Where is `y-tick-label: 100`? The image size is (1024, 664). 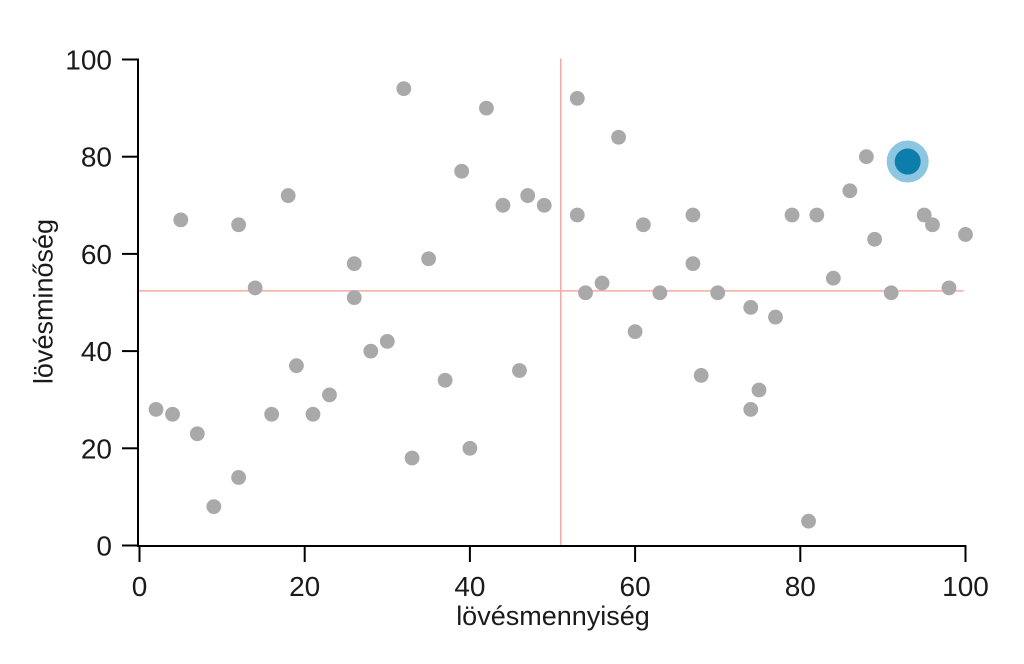
y-tick-label: 100 is located at coordinates (88, 60).